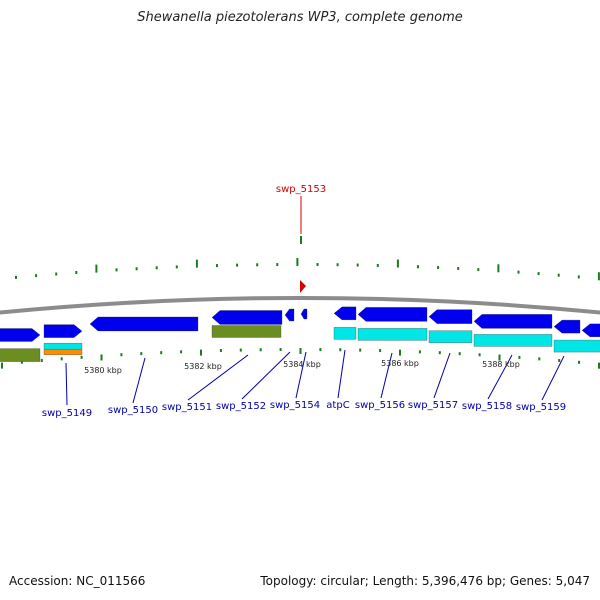 Image resolution: width=600 pixels, height=600 pixels. What do you see at coordinates (301, 238) in the screenshot?
I see `highlight-marker: swp_5153` at bounding box center [301, 238].